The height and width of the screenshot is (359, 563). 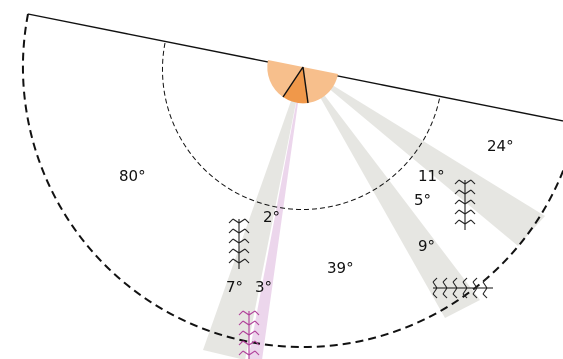 I want to click on angle-label-2: 2°, so click(x=271, y=217).